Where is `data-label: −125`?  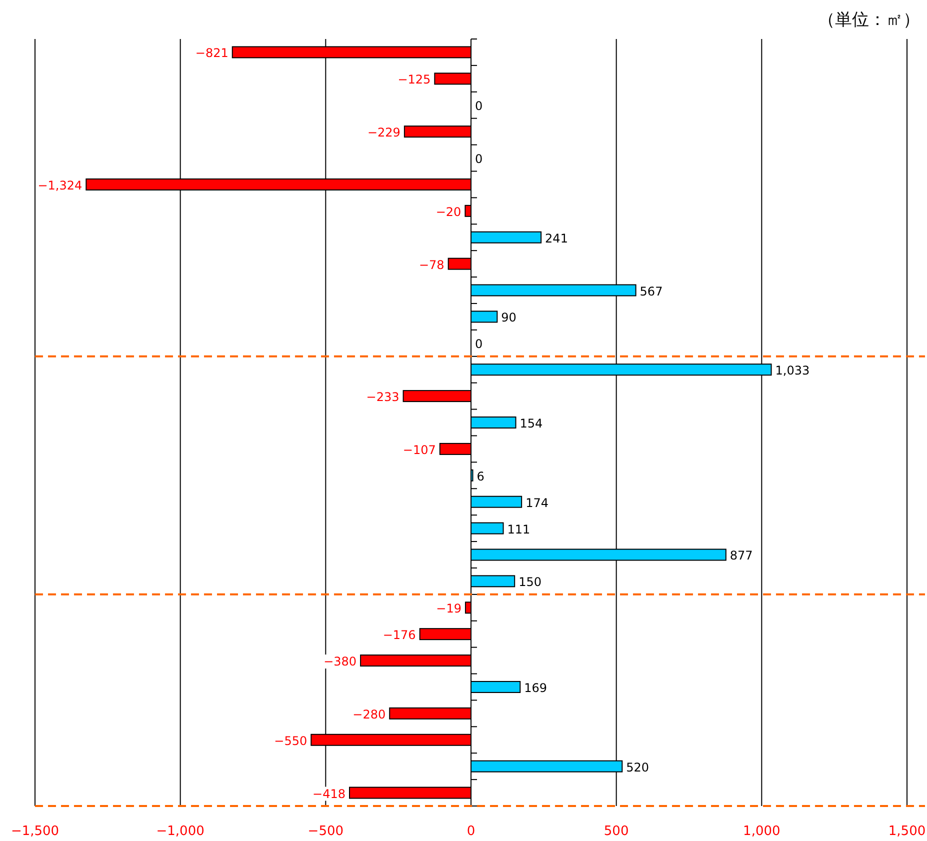 data-label: −125 is located at coordinates (414, 79).